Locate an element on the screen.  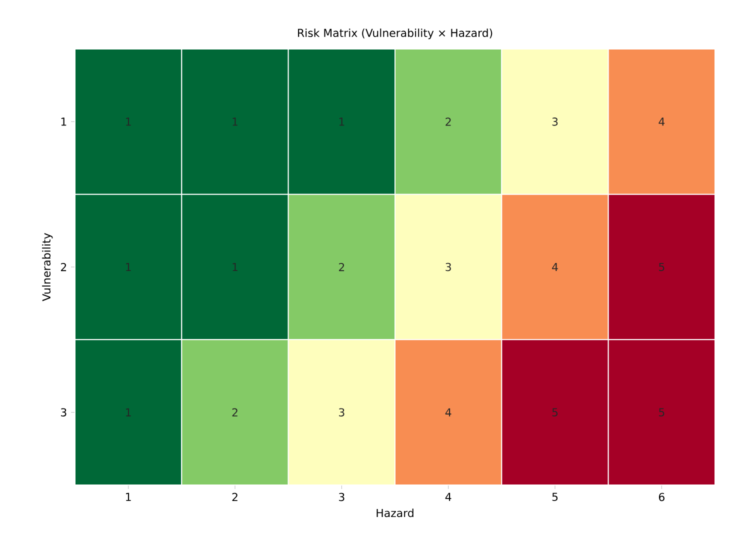
x-tick-label: 1 is located at coordinates (128, 496).